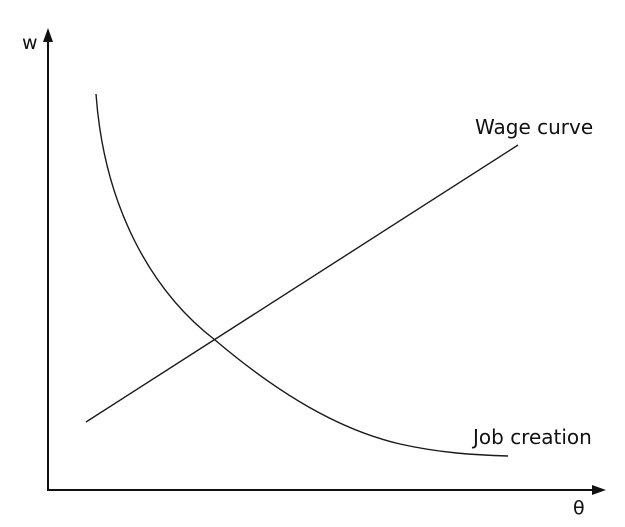 This screenshot has height=527, width=625. What do you see at coordinates (599, 490) in the screenshot?
I see `x-axis-arrow-icon` at bounding box center [599, 490].